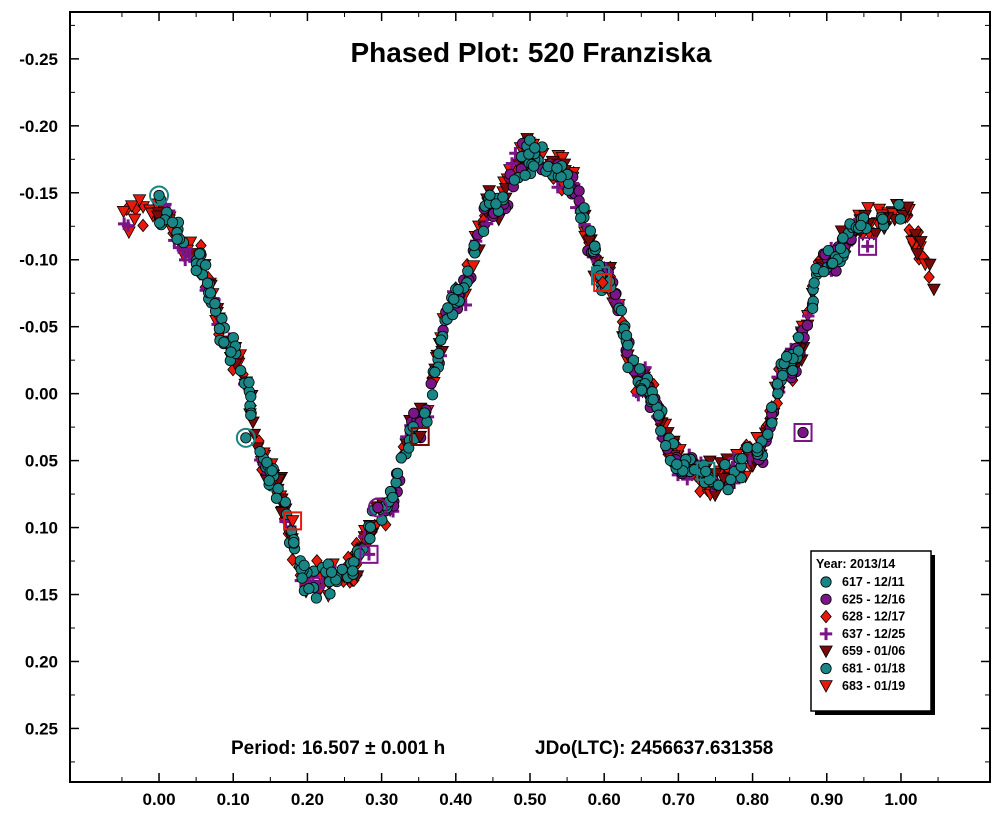  Describe the element at coordinates (604, 799) in the screenshot. I see `x-tick-label: 0.60` at that location.